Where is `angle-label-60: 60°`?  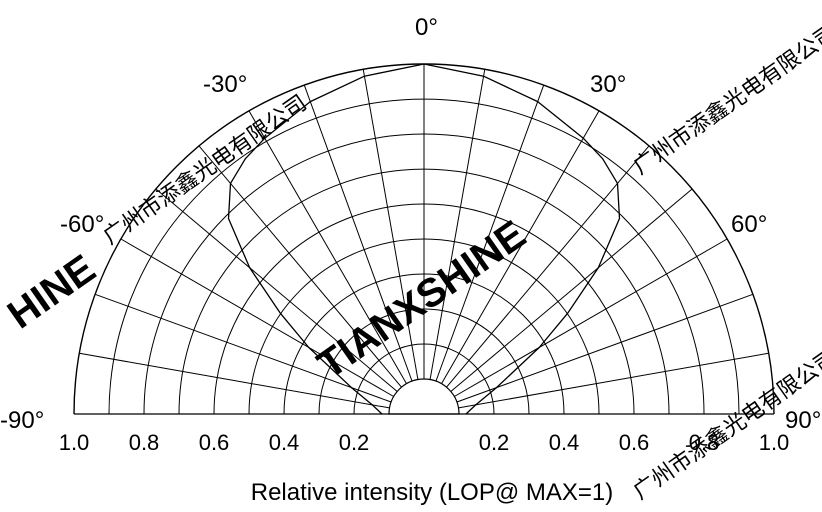 angle-label-60: 60° is located at coordinates (749, 224).